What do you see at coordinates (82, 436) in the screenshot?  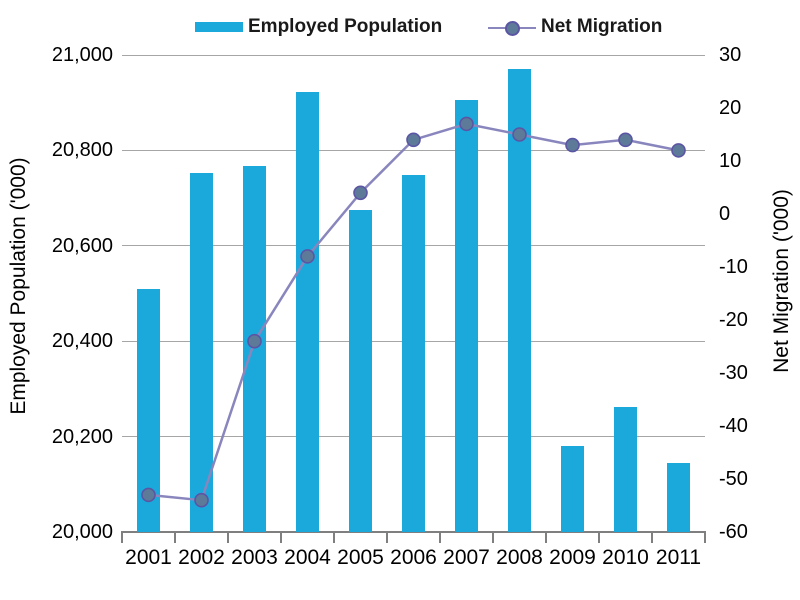 I see `left-axis-tick-label: 20,200` at bounding box center [82, 436].